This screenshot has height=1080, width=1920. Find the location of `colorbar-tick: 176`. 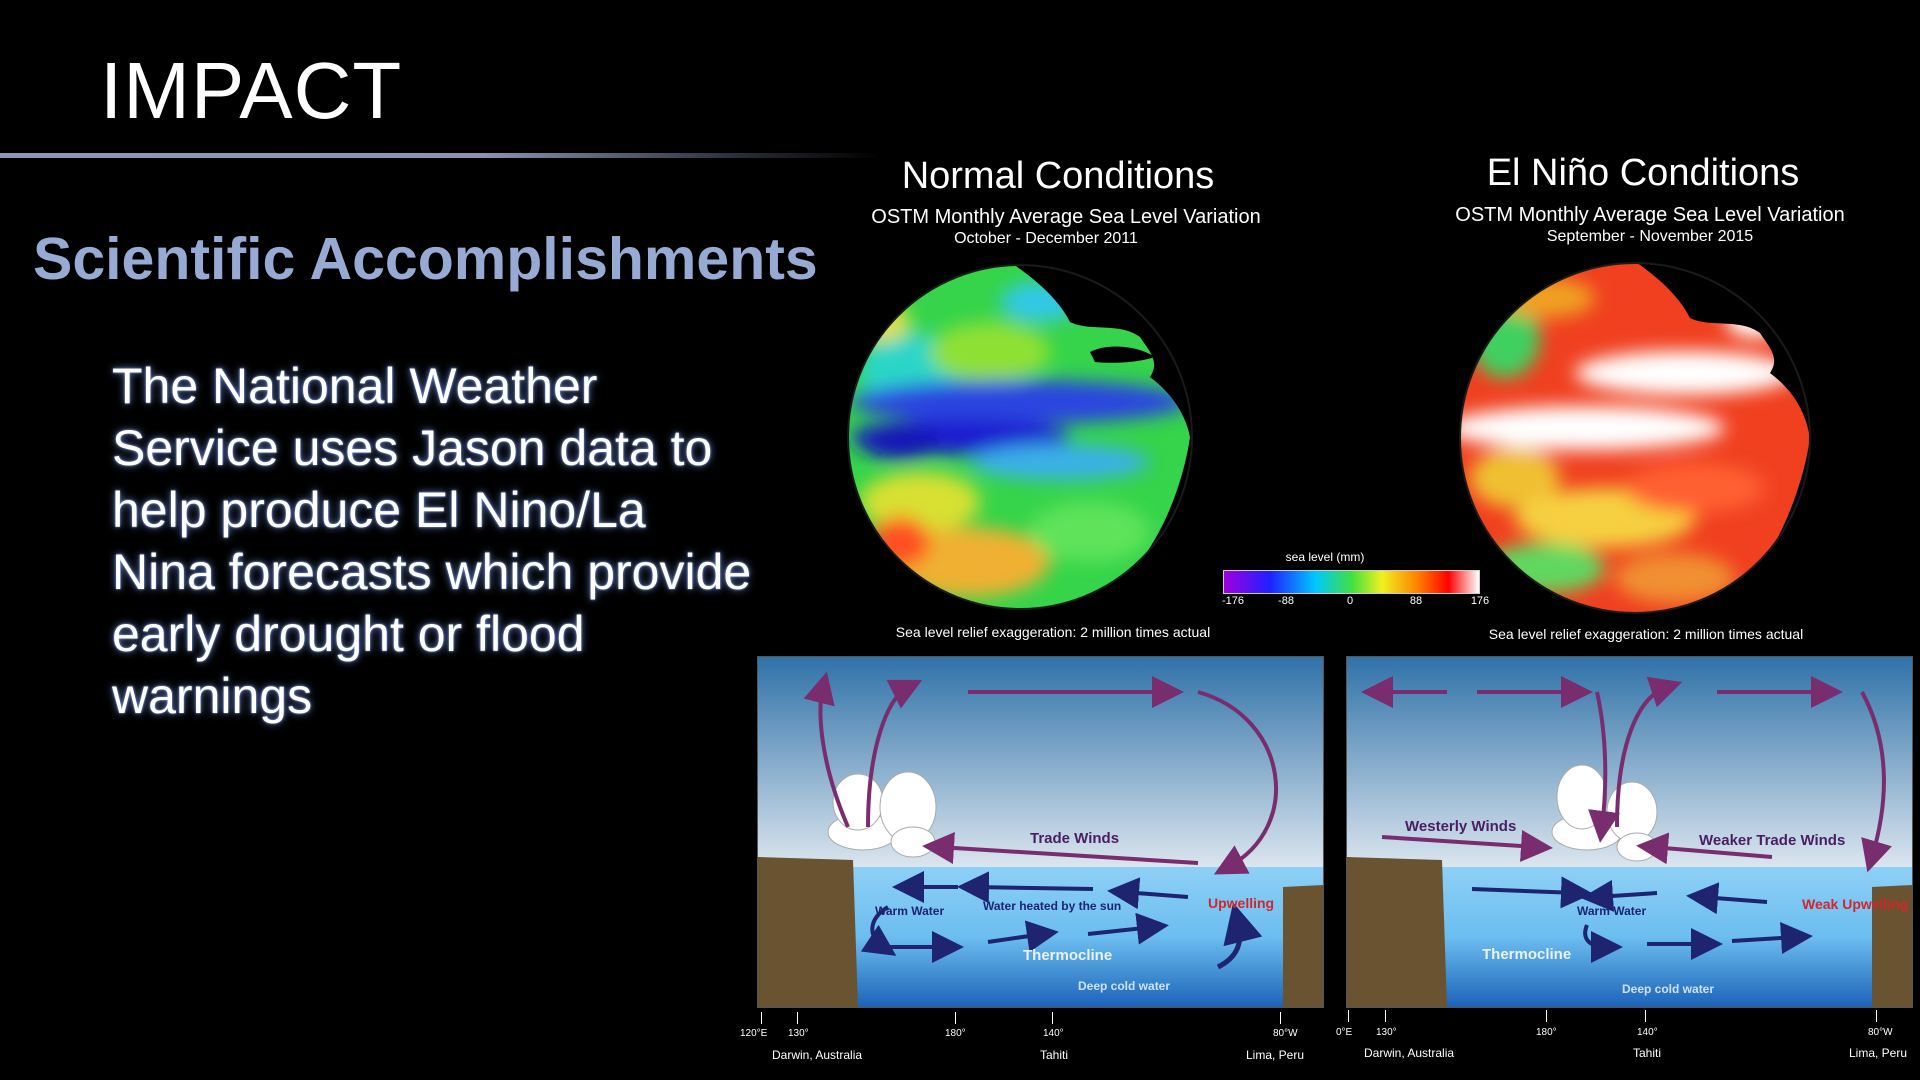

colorbar-tick: 176 is located at coordinates (1480, 601).